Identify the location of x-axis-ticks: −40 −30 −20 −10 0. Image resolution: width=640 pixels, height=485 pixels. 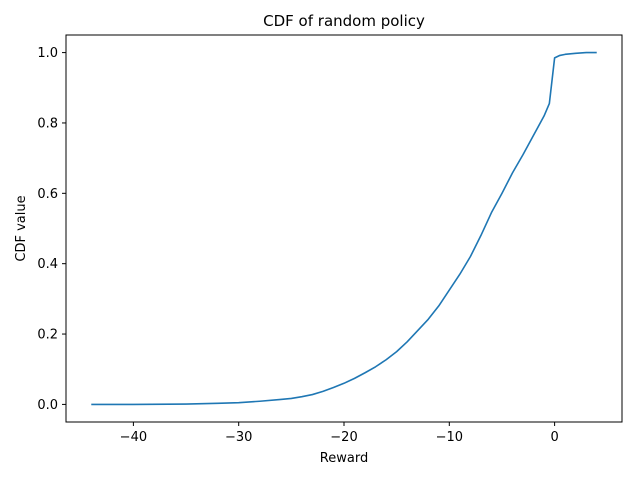
(339, 433).